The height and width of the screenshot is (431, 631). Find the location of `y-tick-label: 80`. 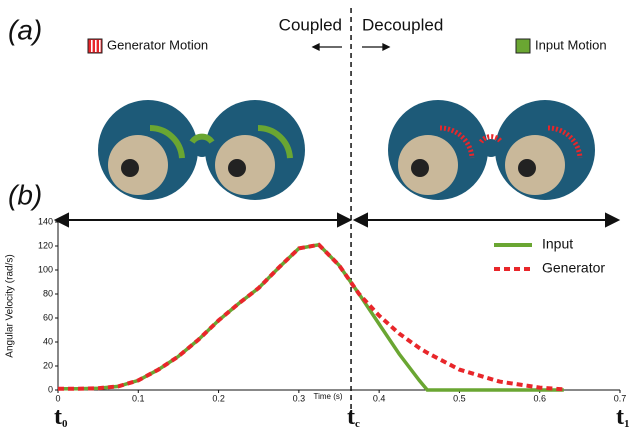

y-tick-label: 80 is located at coordinates (48, 293).